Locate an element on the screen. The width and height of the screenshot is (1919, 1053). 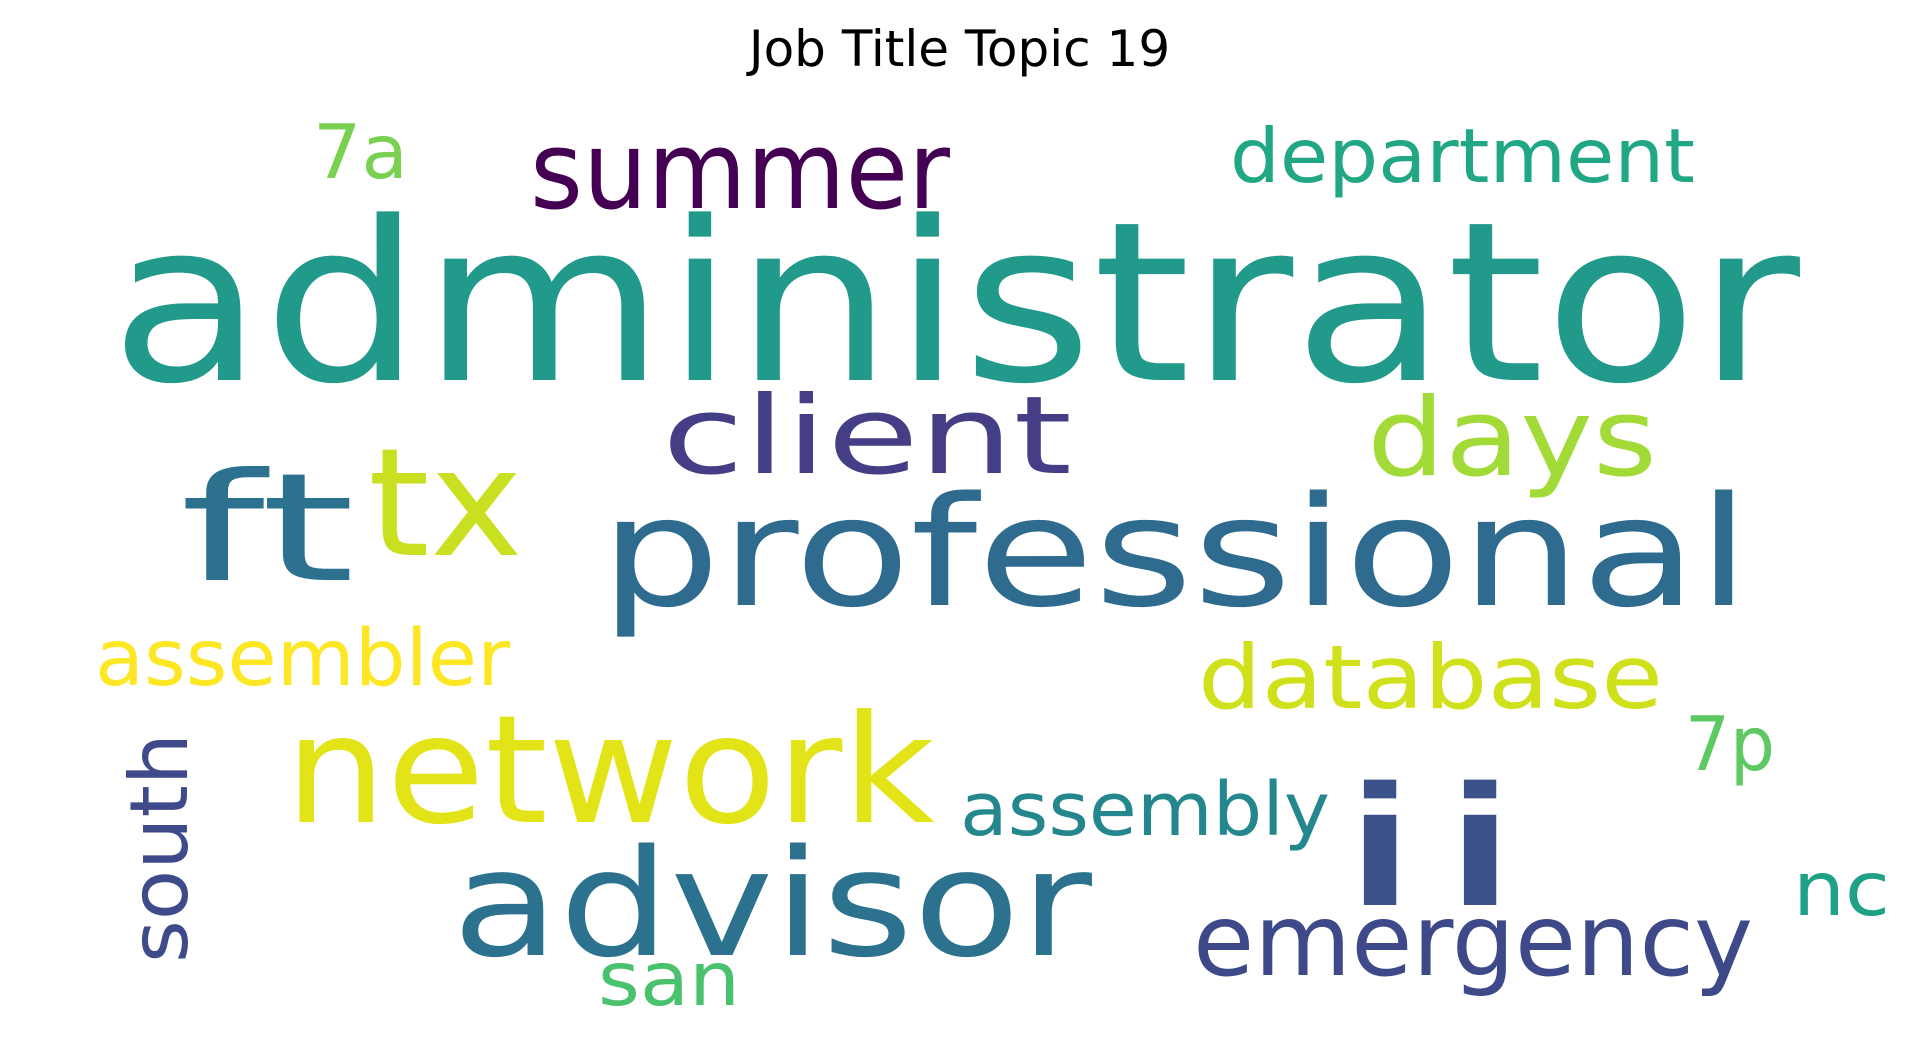
word-database: database is located at coordinates (1430, 677).